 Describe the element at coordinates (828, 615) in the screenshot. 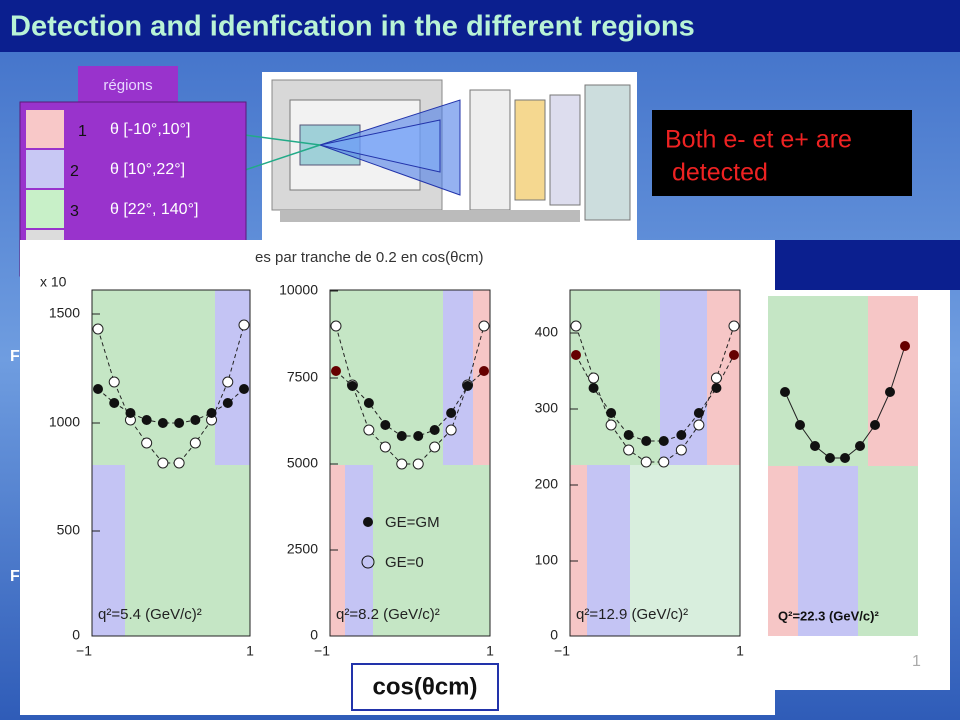

I see `panel4-label: Q²=22.3 (GeV/c)²` at that location.